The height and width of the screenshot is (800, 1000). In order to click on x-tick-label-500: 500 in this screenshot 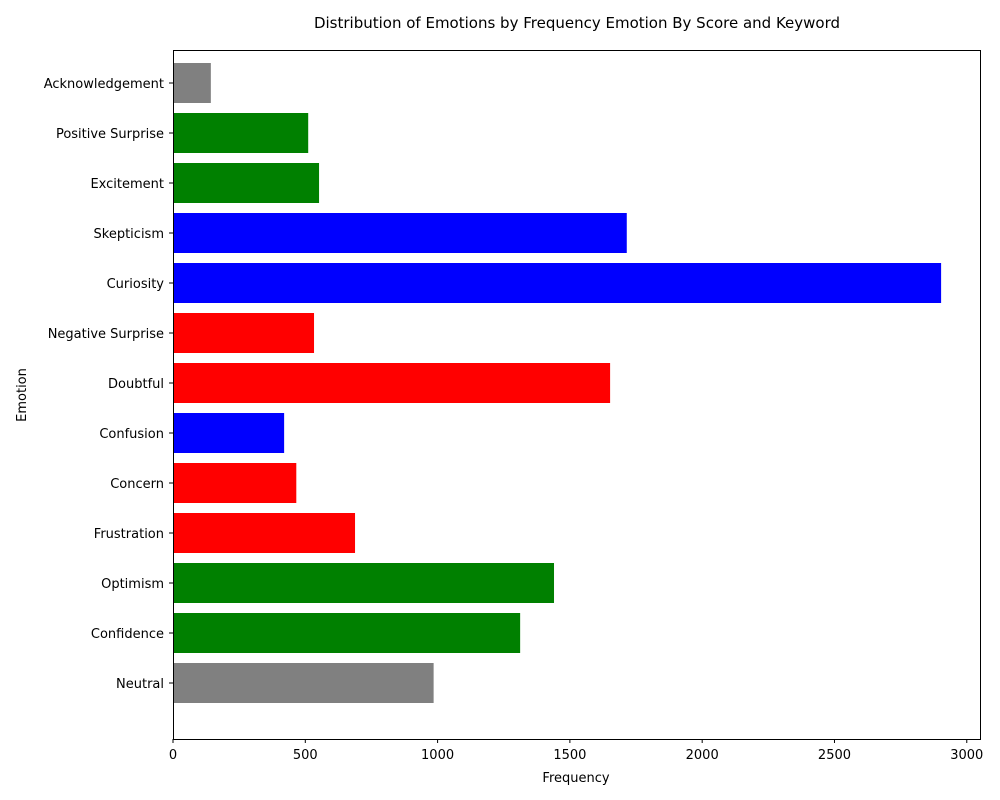, I will do `click(305, 755)`.